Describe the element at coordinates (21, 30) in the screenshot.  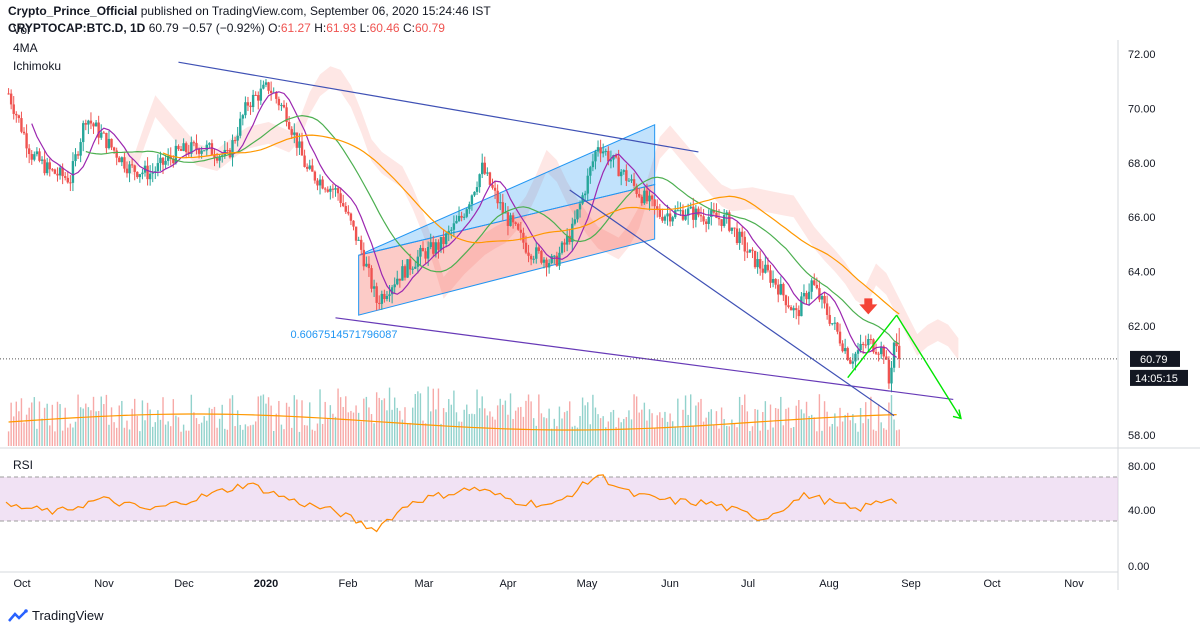
I see `indicator-vol: Vol` at that location.